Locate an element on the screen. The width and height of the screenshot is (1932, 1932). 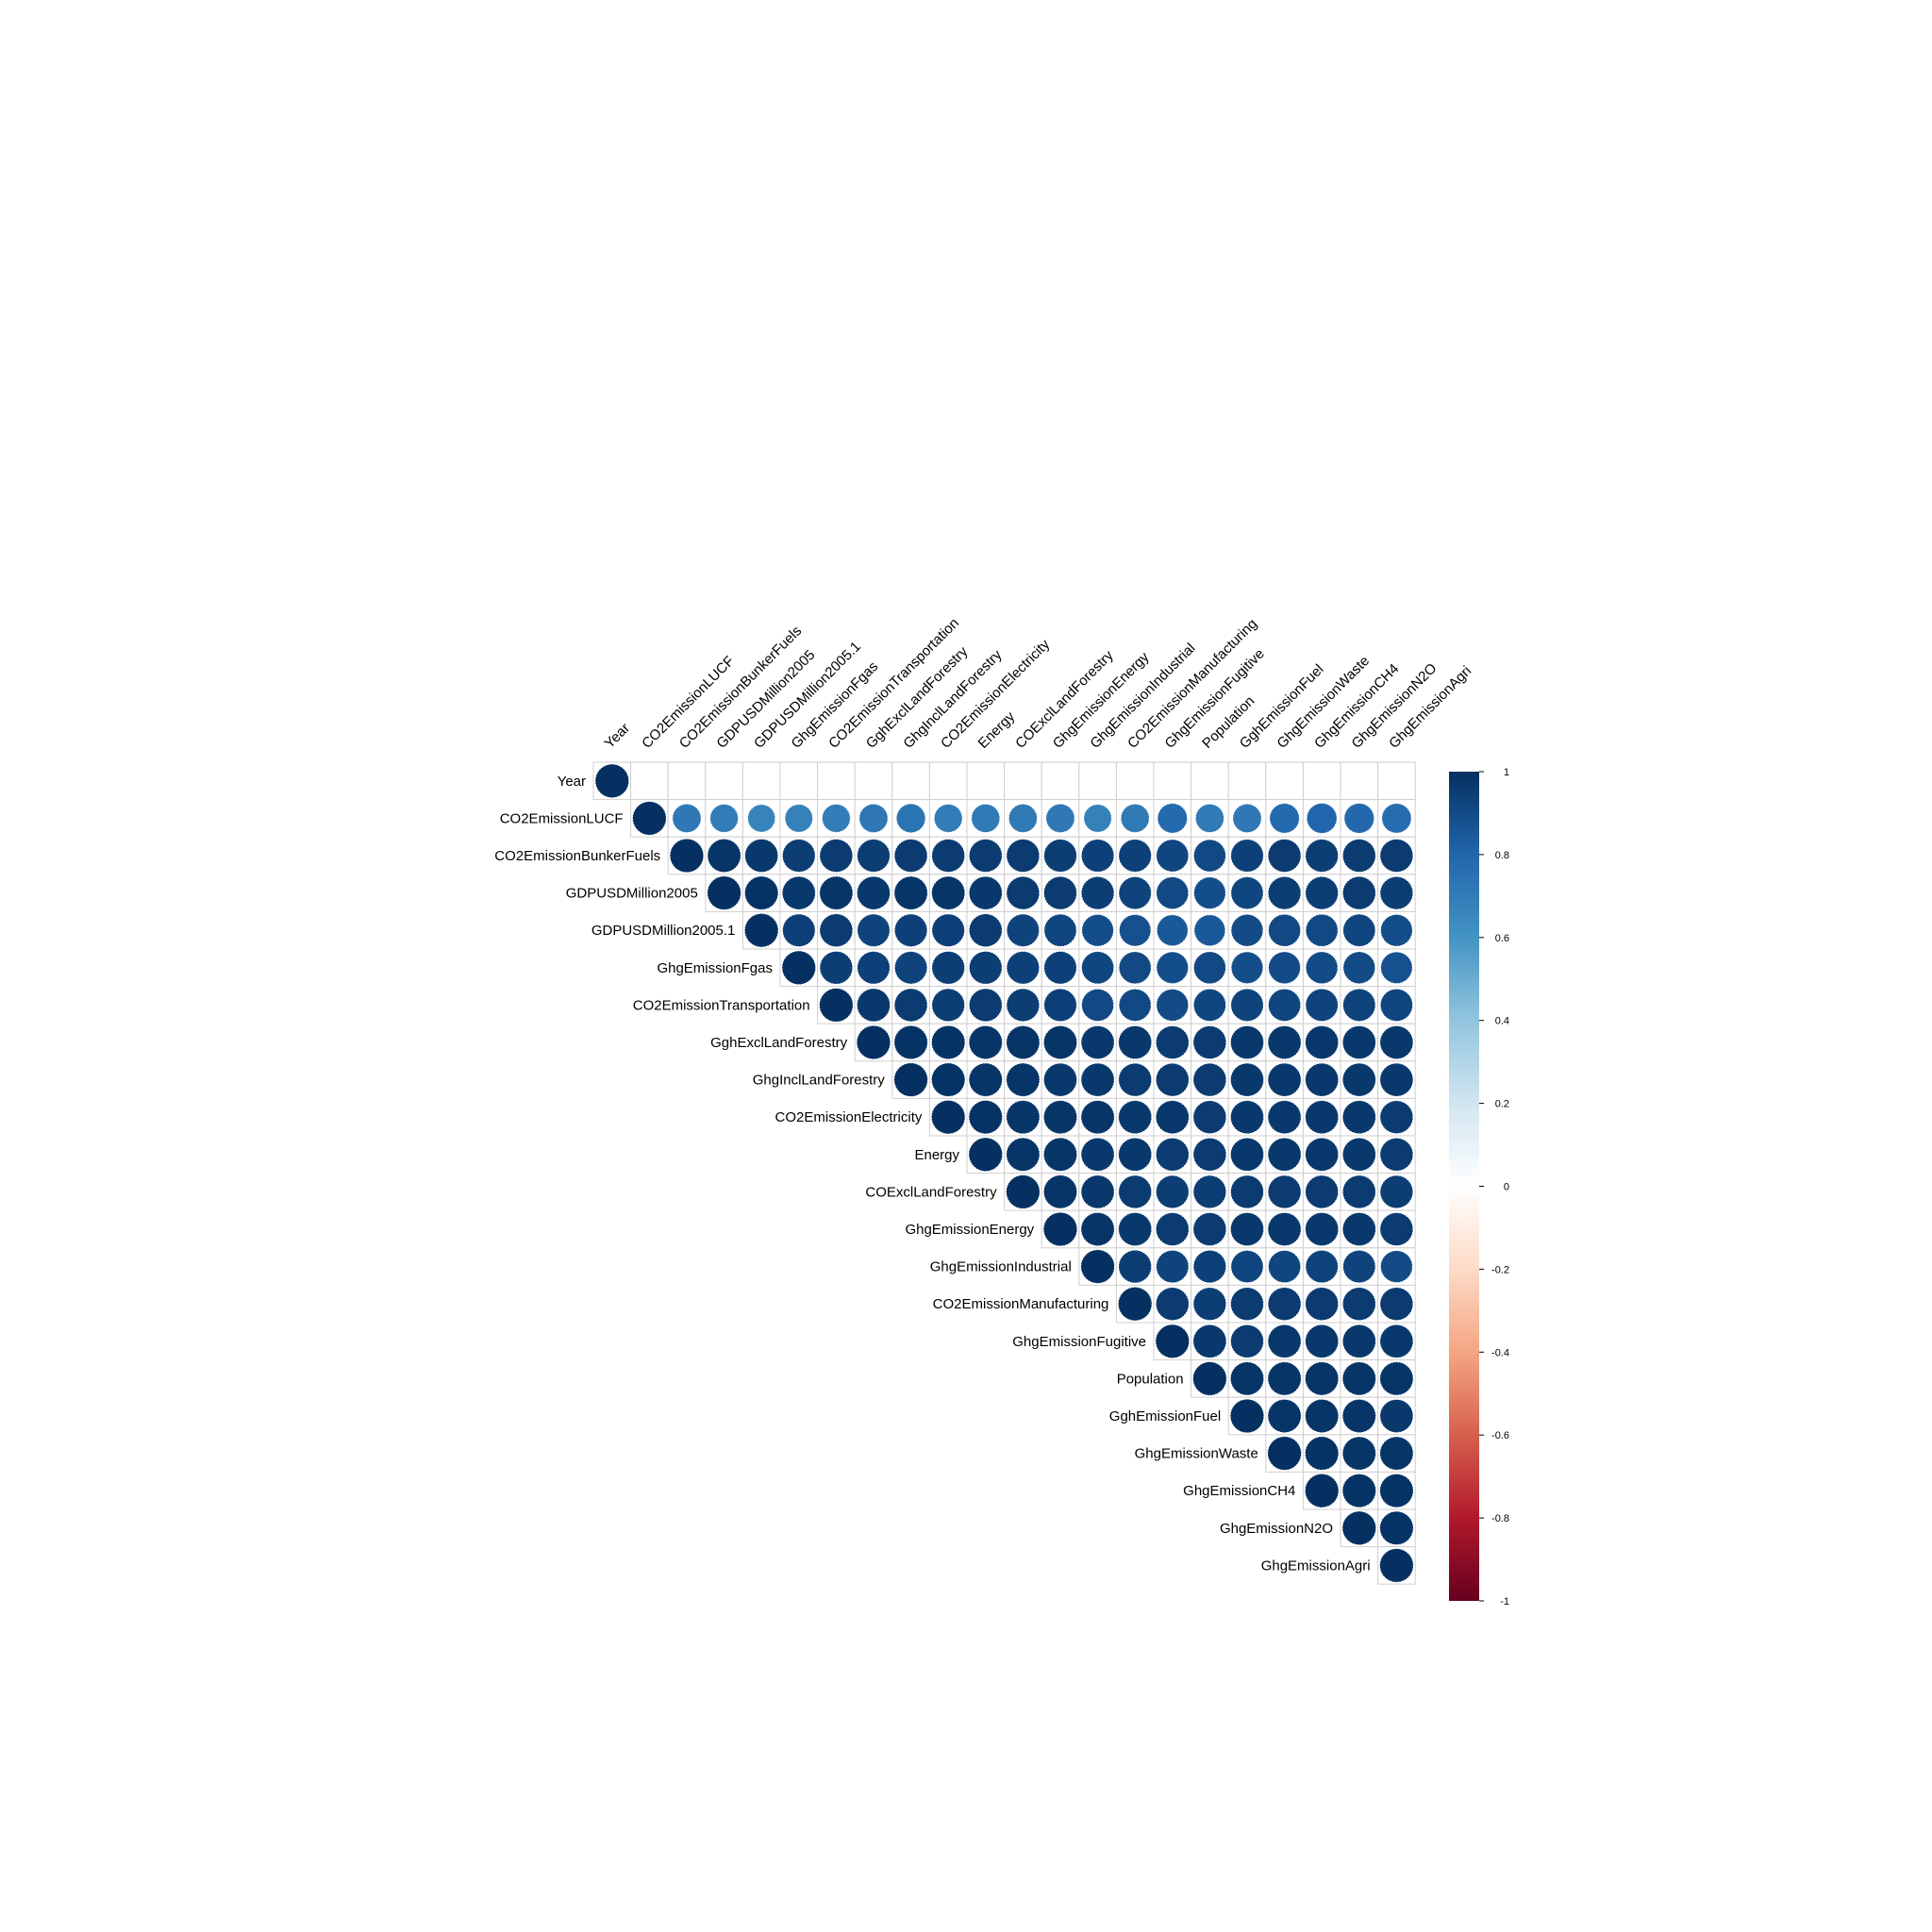
colorbar-tick-label: -1 is located at coordinates (1505, 1601).